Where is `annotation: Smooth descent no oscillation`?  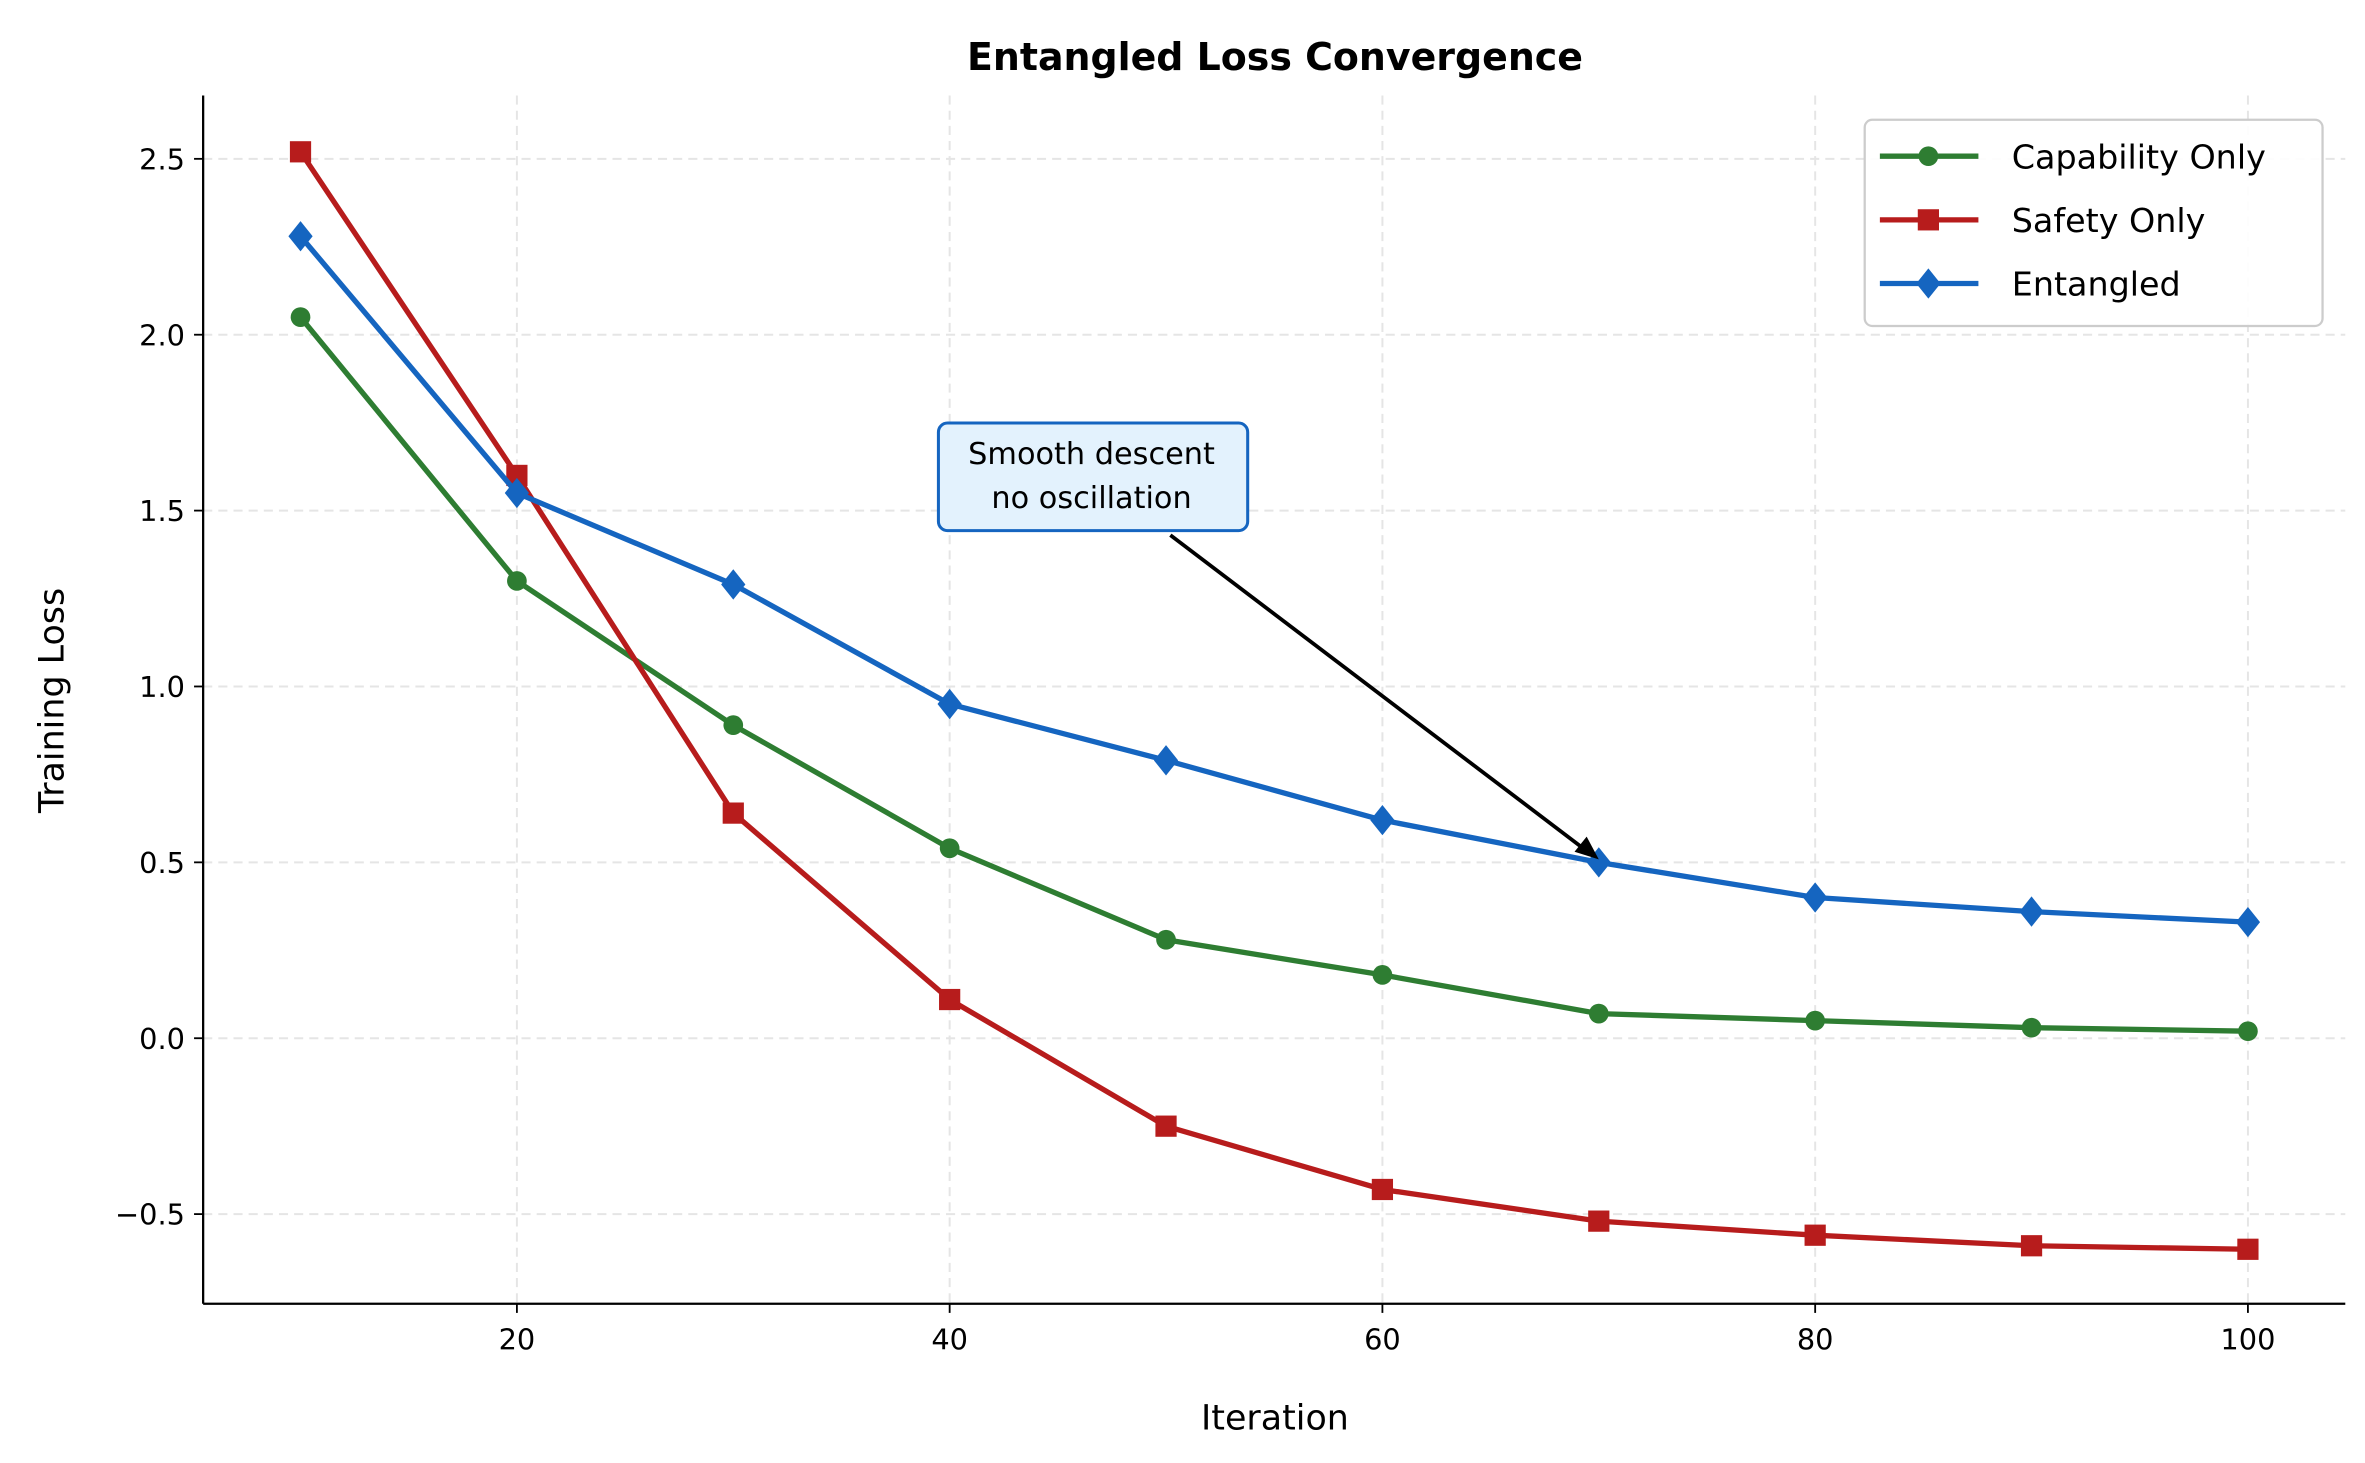
annotation: Smooth descent no oscillation is located at coordinates (1267, 640).